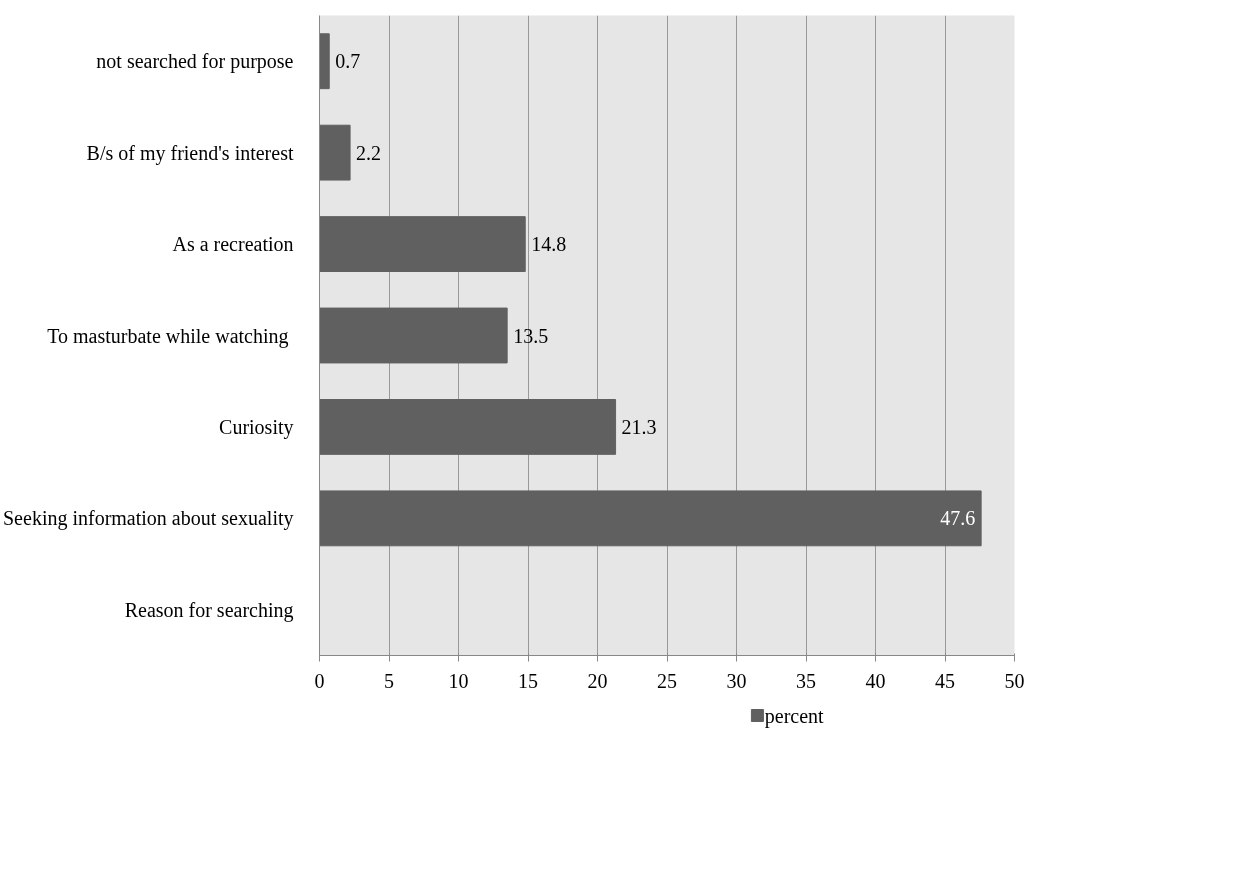  Describe the element at coordinates (458, 680) in the screenshot. I see `x-tick-label: 10` at that location.